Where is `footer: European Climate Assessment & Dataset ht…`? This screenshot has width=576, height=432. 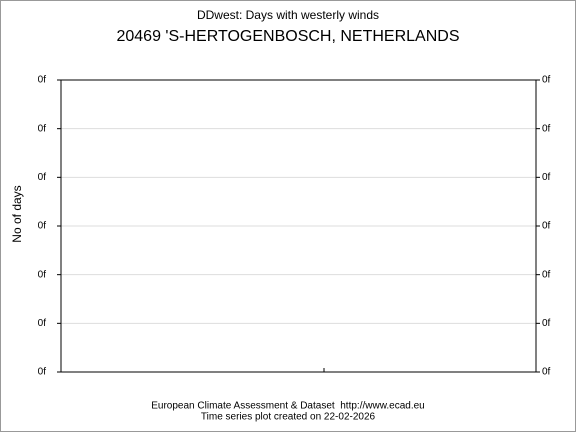
footer: European Climate Assessment & Dataset ht… is located at coordinates (287, 406).